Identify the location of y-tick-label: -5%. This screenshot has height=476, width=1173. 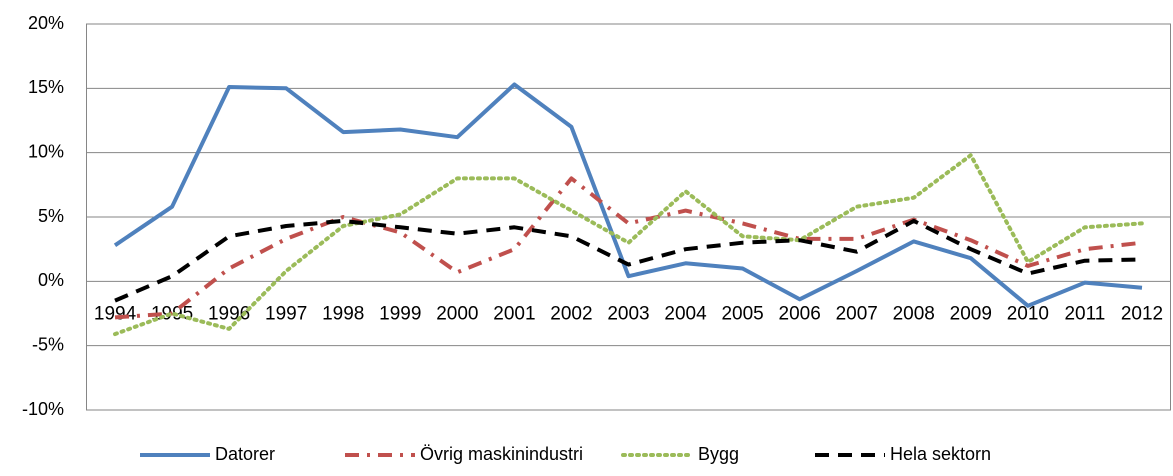
(48, 344).